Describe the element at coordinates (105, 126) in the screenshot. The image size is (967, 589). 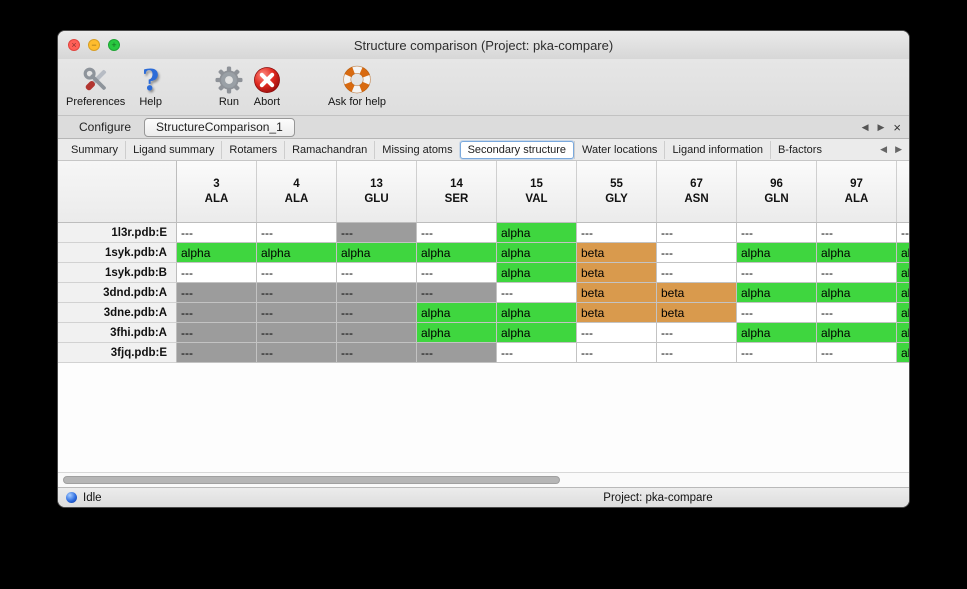
I see `tab-configure: Configure` at that location.